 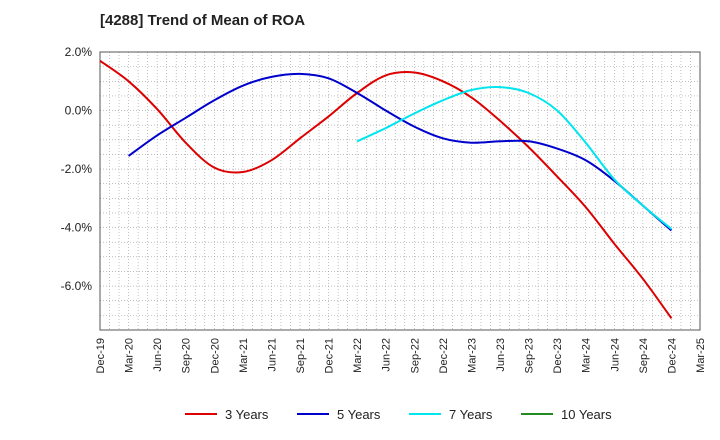 What do you see at coordinates (79, 111) in the screenshot?
I see `y-tick-label: 0.0%` at bounding box center [79, 111].